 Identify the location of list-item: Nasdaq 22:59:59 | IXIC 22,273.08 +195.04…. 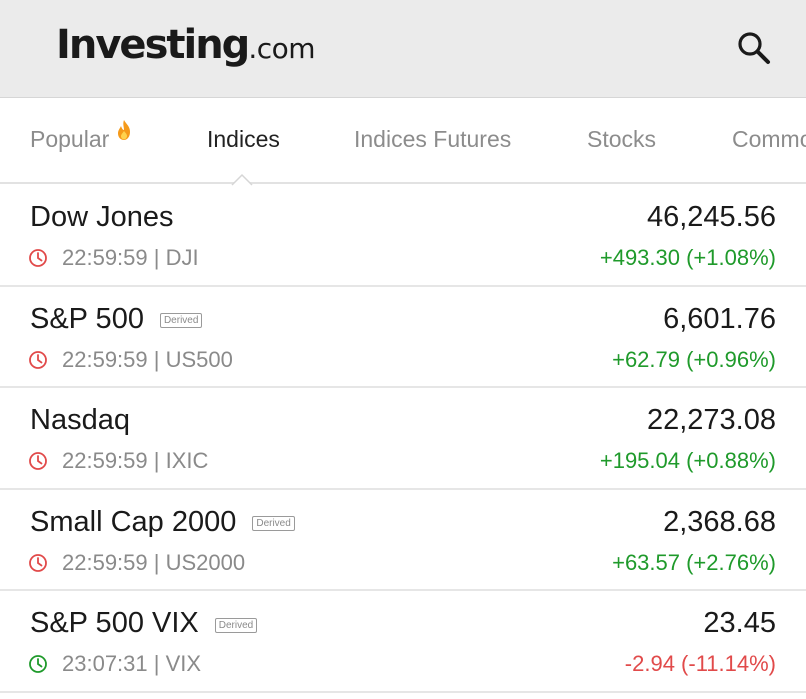
(403, 439).